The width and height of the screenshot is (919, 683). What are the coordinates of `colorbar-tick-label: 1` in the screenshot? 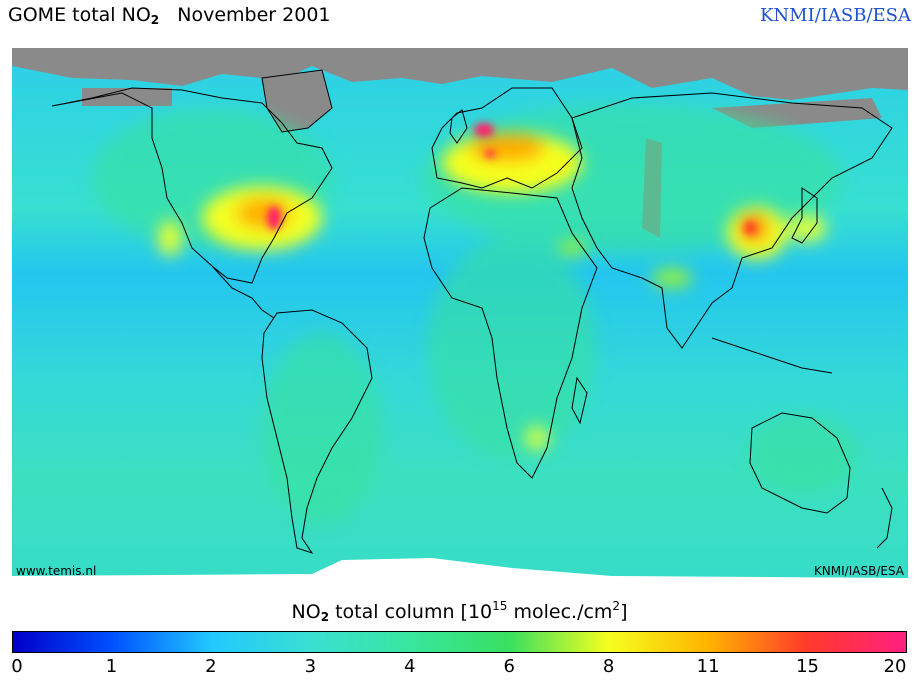 It's located at (111, 666).